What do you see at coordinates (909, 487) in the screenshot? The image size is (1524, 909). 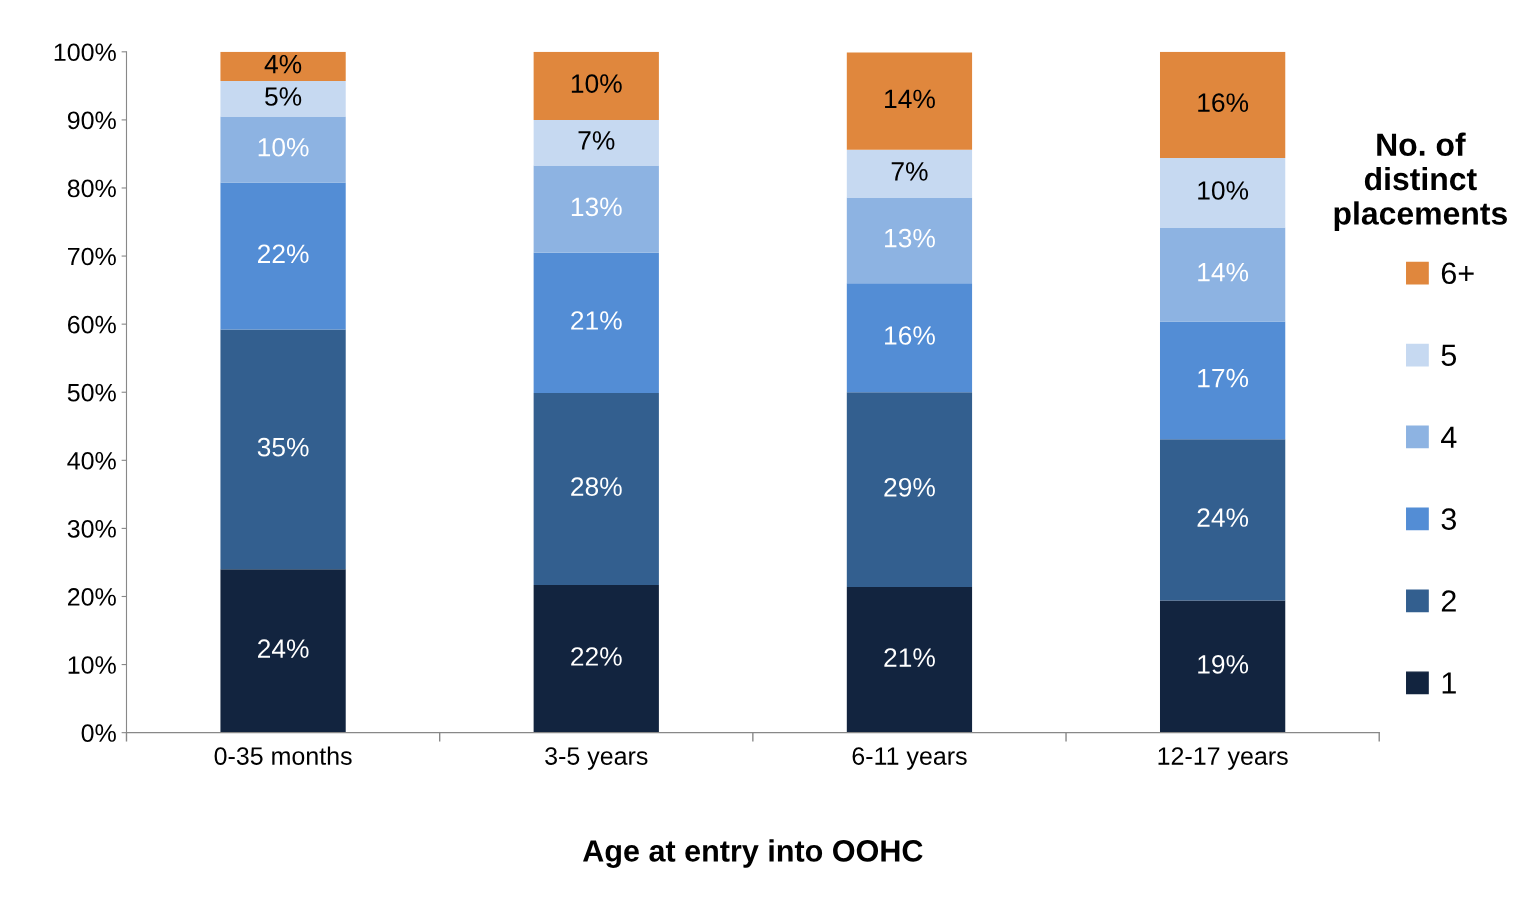 I see `data-label: 29%` at bounding box center [909, 487].